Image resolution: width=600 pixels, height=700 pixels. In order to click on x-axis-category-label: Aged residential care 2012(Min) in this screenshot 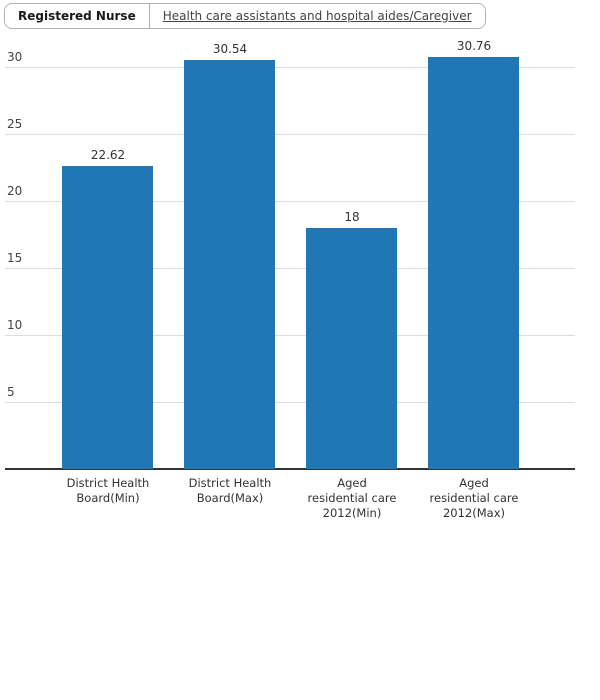, I will do `click(352, 498)`.